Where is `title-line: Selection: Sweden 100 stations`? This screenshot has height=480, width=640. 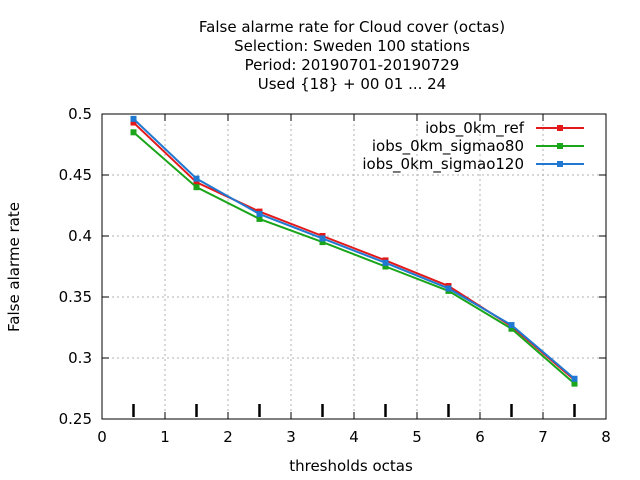
title-line: Selection: Sweden 100 stations is located at coordinates (352, 46).